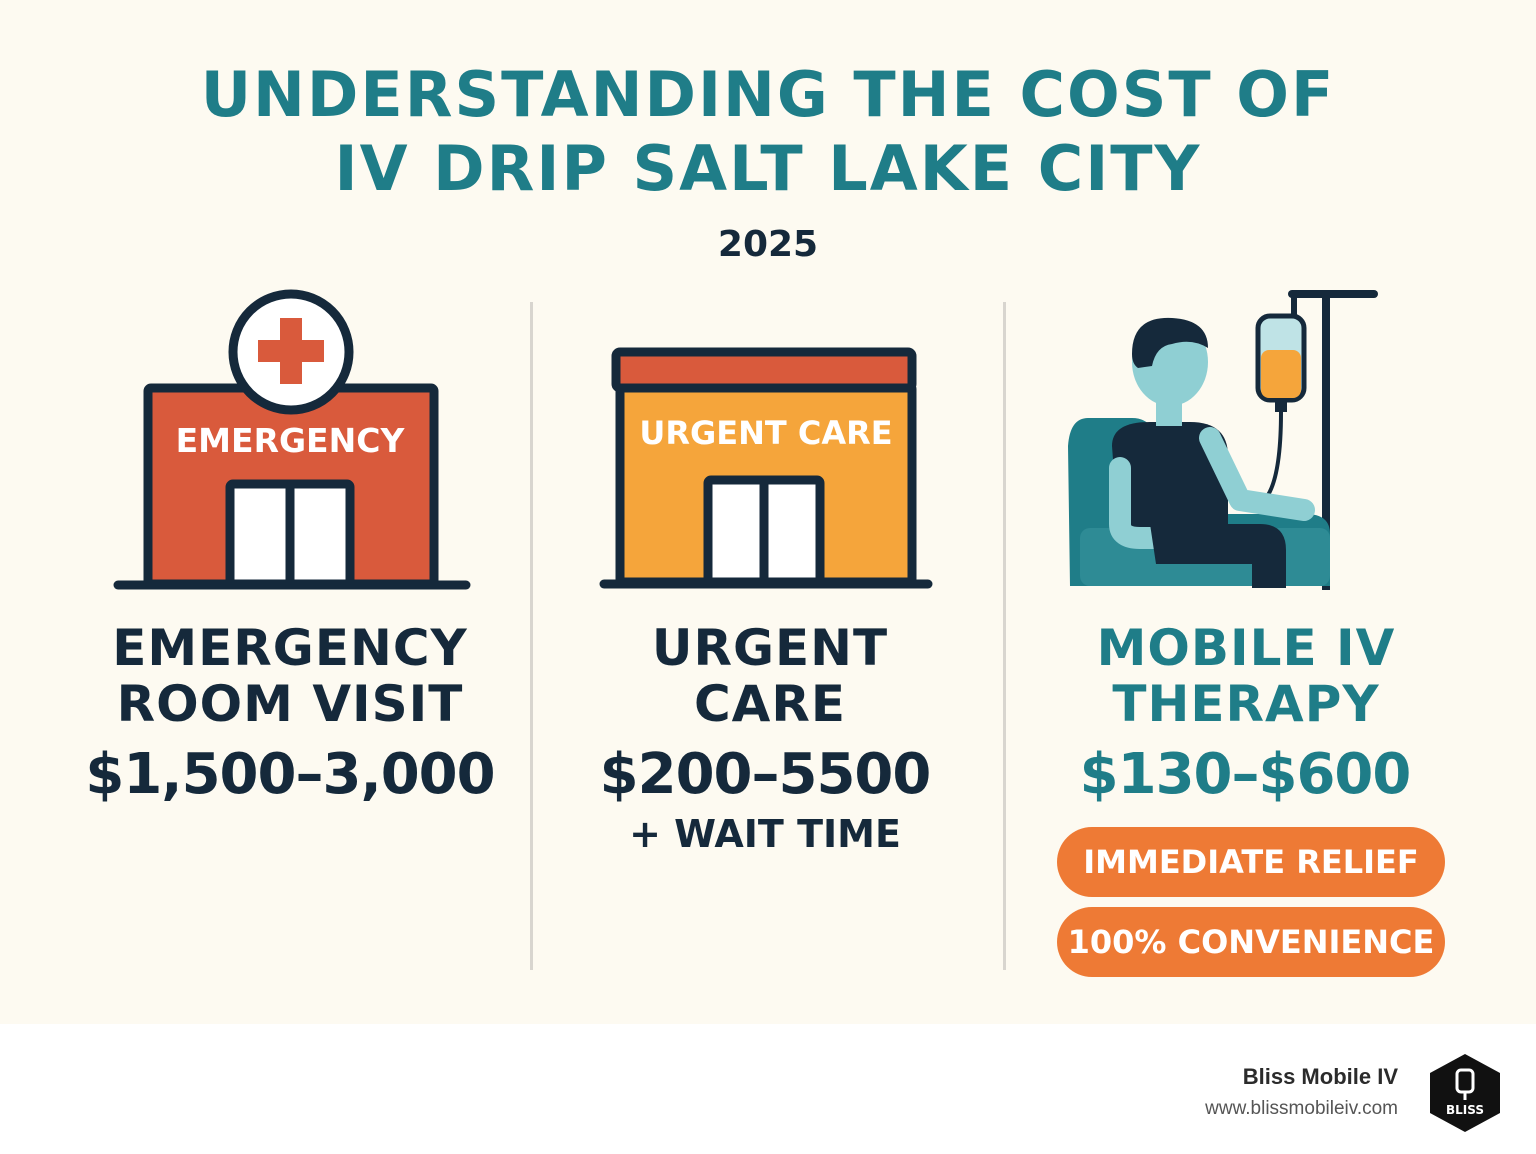 Image resolution: width=1536 pixels, height=1154 pixels. I want to click on emergency-label-line-1: EMERGENCY, so click(290, 648).